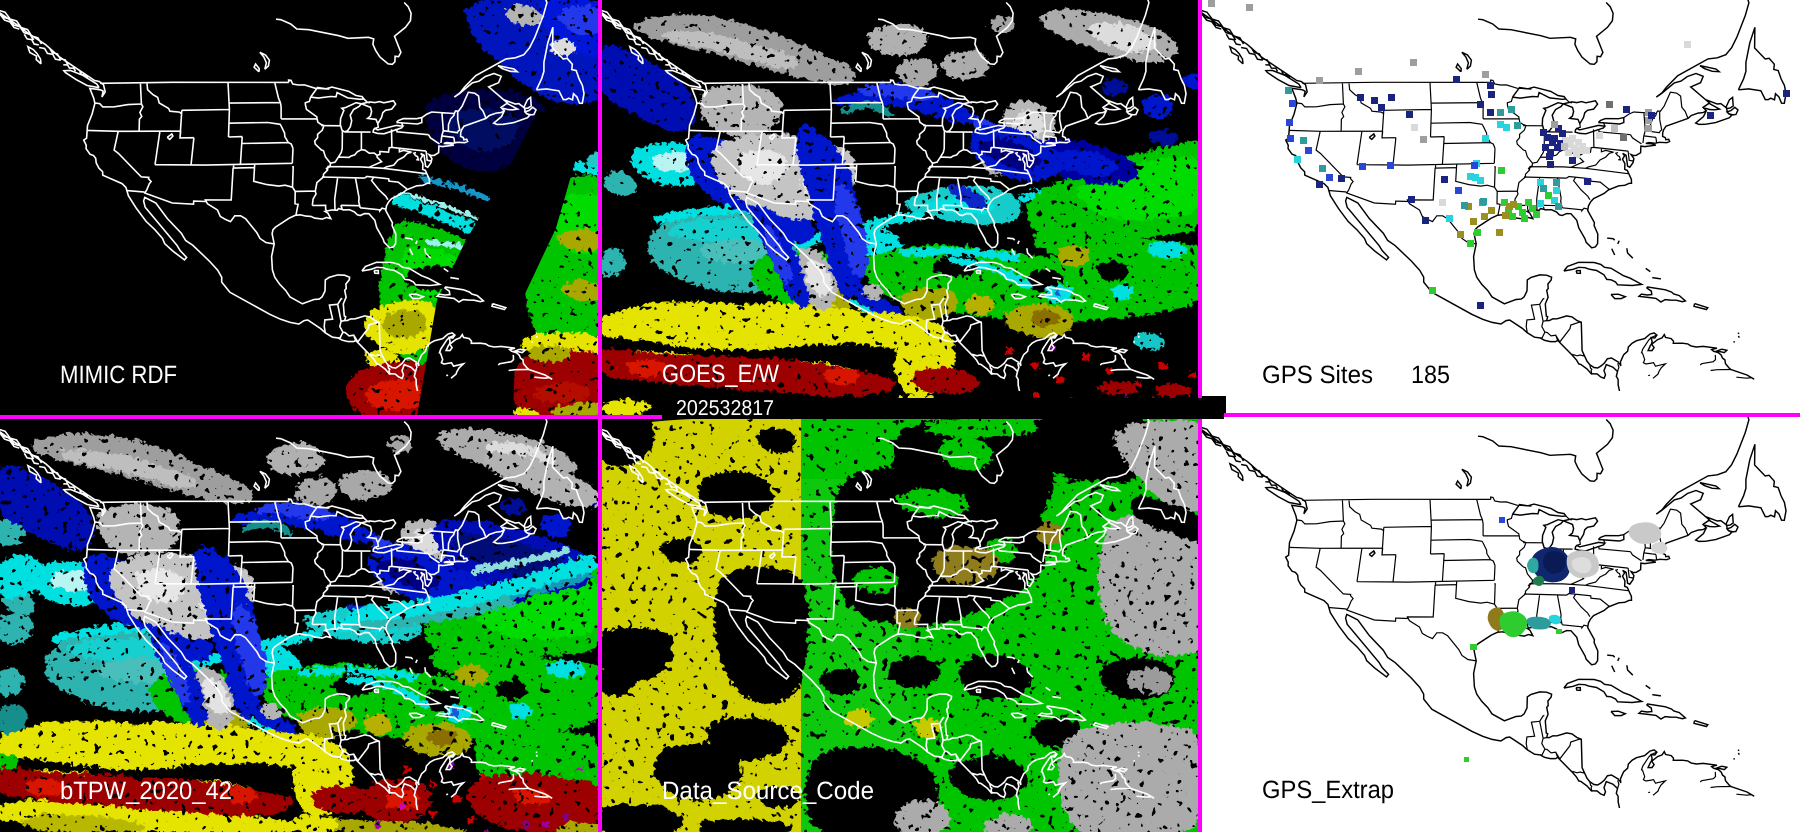  Describe the element at coordinates (768, 791) in the screenshot. I see `svg-text: Data_Source_Code` at that location.